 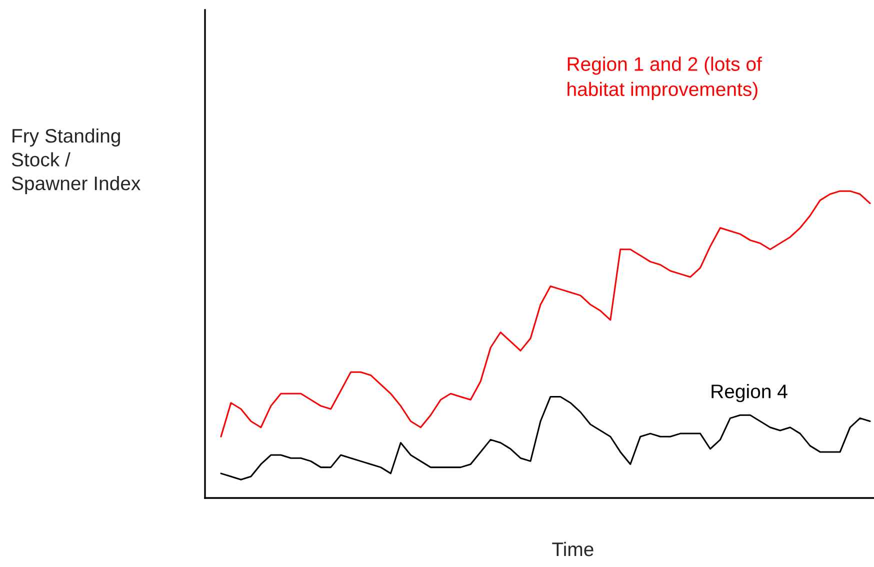 I want to click on y-axis-title: Fry Standing Stock / Spawner Index, so click(x=76, y=161).